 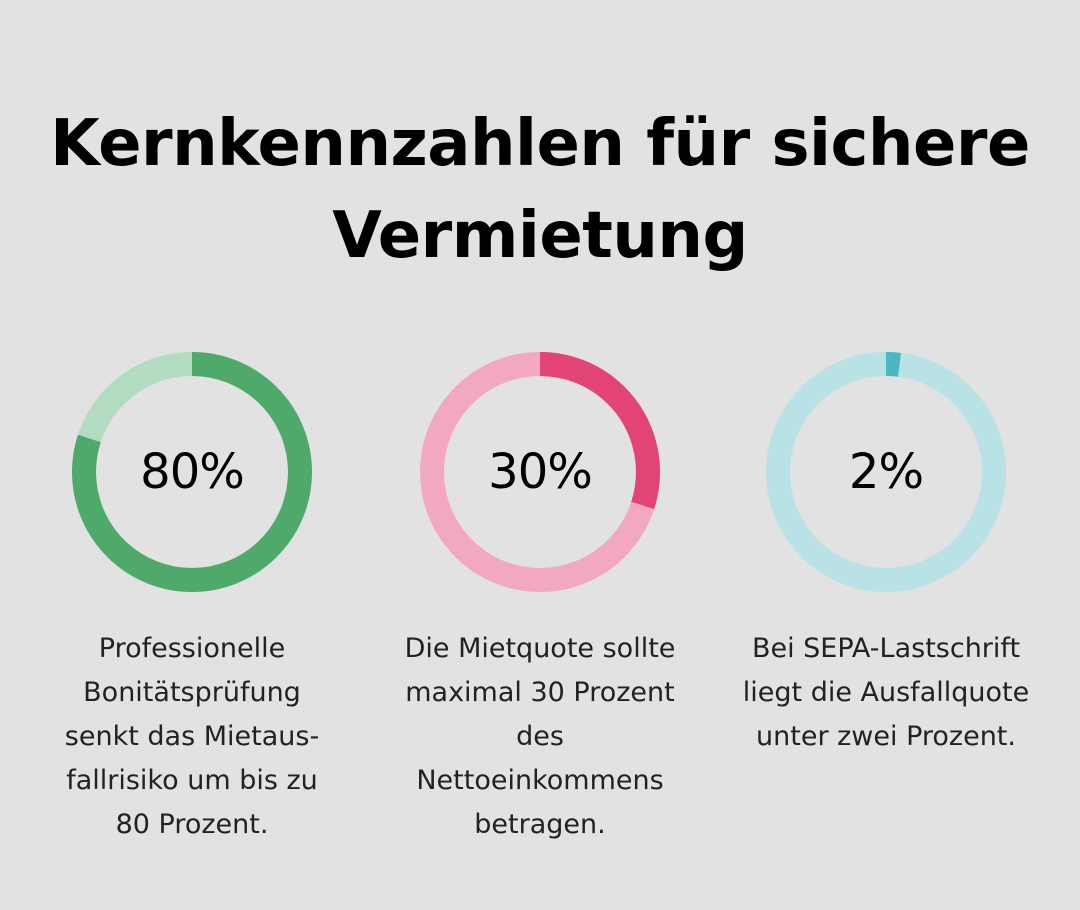 What do you see at coordinates (192, 824) in the screenshot?
I see `caption-line: 80 Prozent.` at bounding box center [192, 824].